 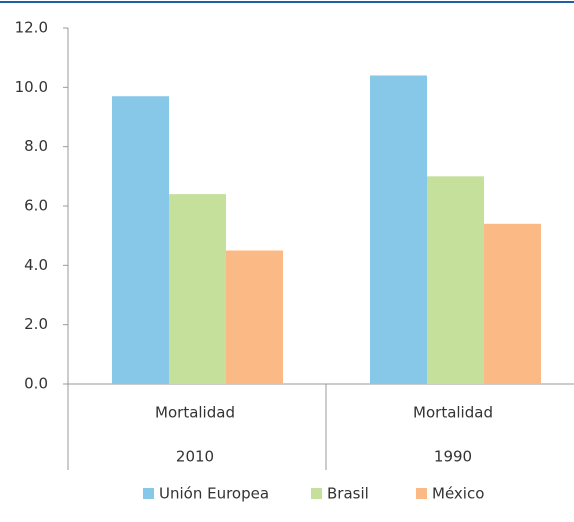 What do you see at coordinates (36, 265) in the screenshot?
I see `y-tick-label: 4.0` at bounding box center [36, 265].